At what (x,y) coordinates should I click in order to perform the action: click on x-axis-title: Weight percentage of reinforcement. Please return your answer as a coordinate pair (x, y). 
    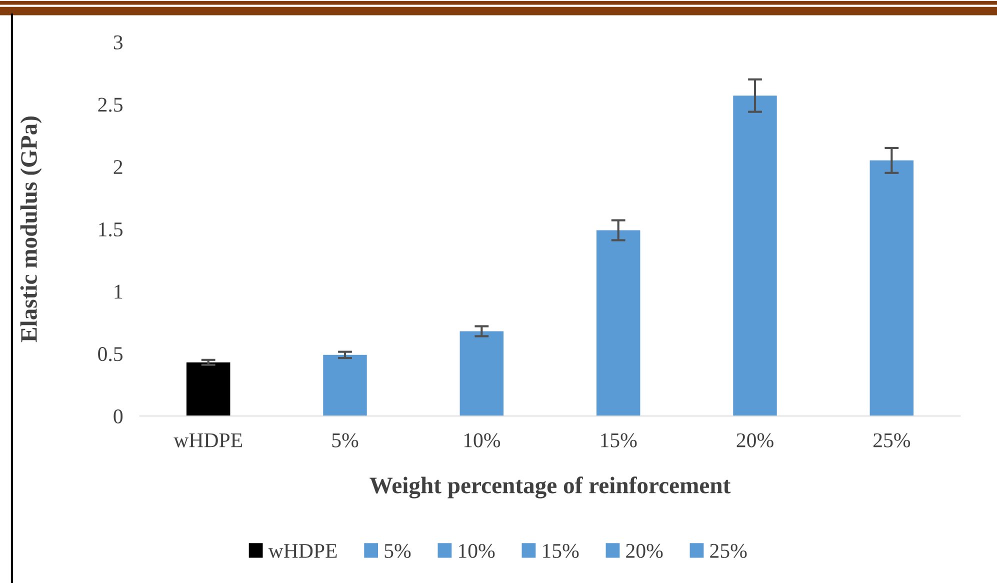
    Looking at the image, I should click on (550, 487).